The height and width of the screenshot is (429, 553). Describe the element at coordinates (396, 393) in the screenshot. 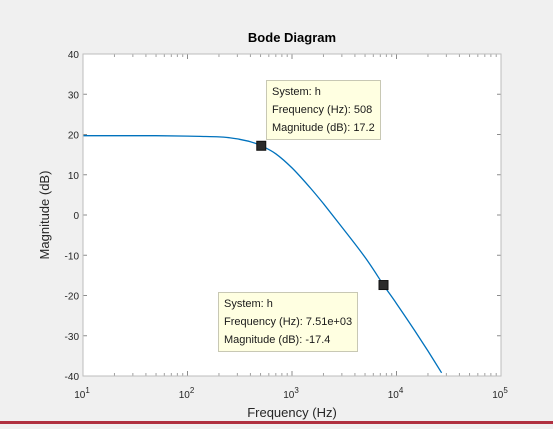

I see `x-tick-label: 10⁴` at that location.